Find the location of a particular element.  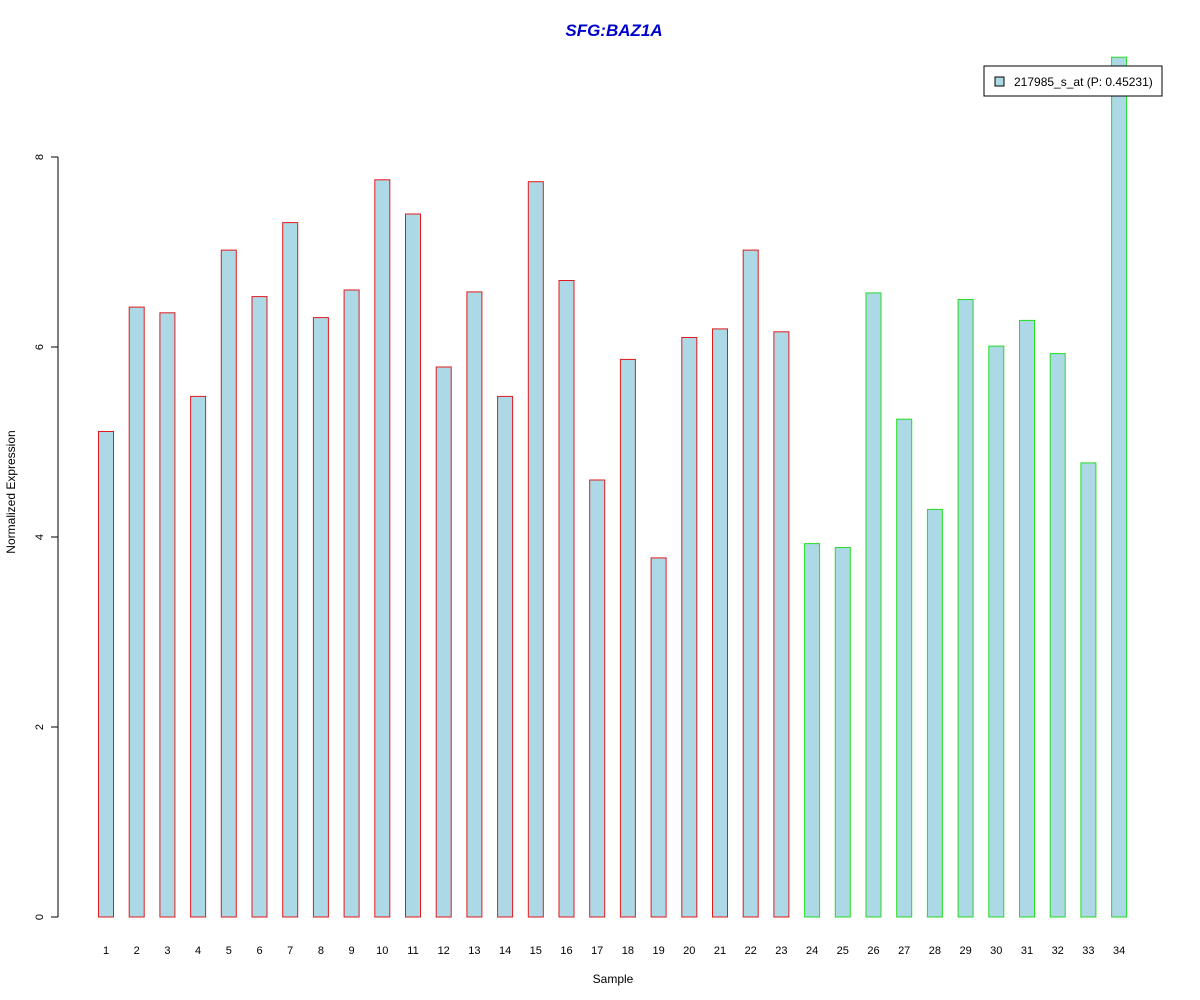

x-tick-label: 30 is located at coordinates (996, 951).